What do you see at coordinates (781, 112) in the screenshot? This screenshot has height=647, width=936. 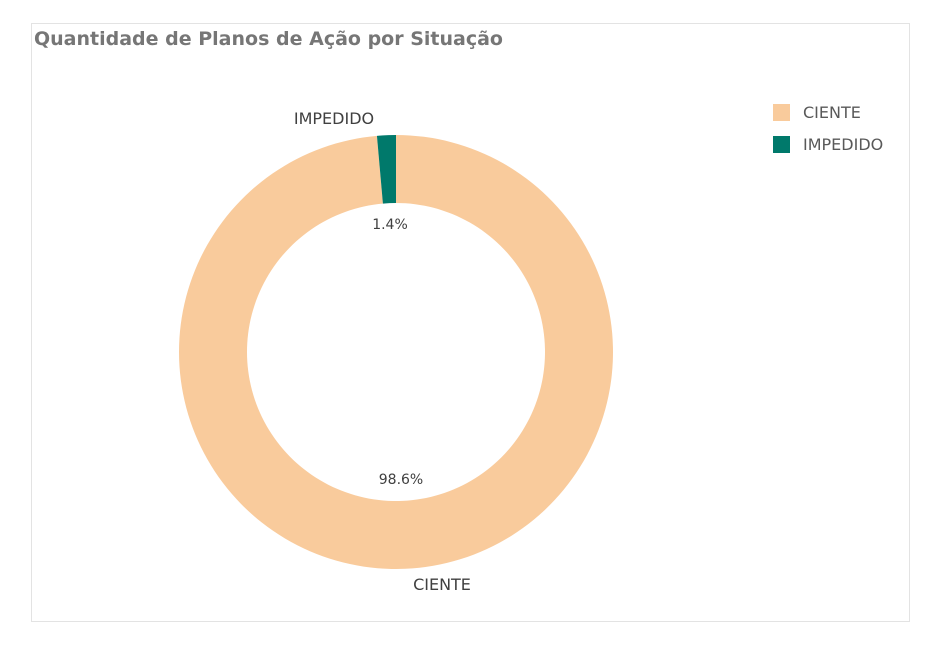 I see `legend-swatch-ciente` at bounding box center [781, 112].